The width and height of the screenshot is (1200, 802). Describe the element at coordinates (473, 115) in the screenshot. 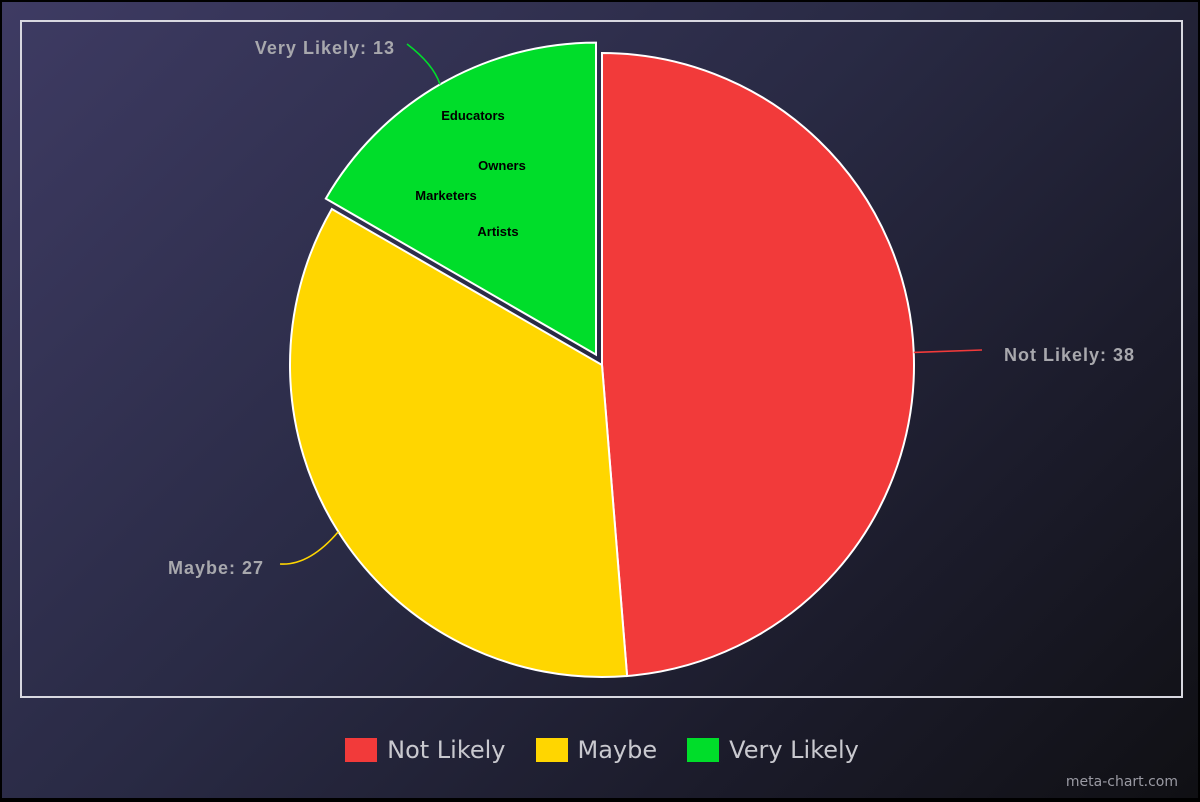

I see `inner-label-educators: Educators` at that location.